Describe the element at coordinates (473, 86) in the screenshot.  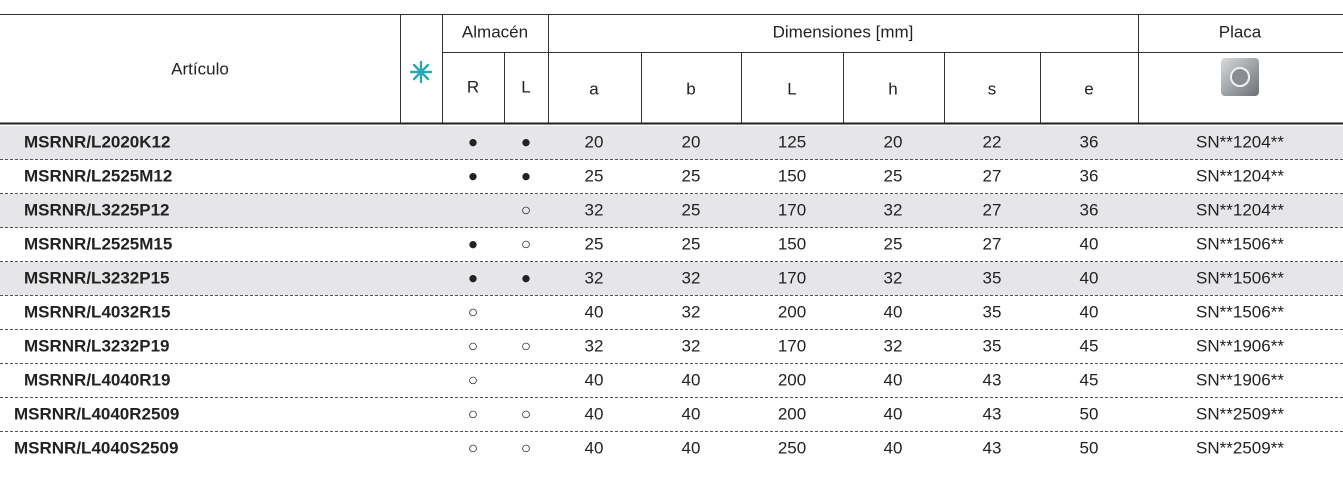
I see `stock-col-label: R` at that location.